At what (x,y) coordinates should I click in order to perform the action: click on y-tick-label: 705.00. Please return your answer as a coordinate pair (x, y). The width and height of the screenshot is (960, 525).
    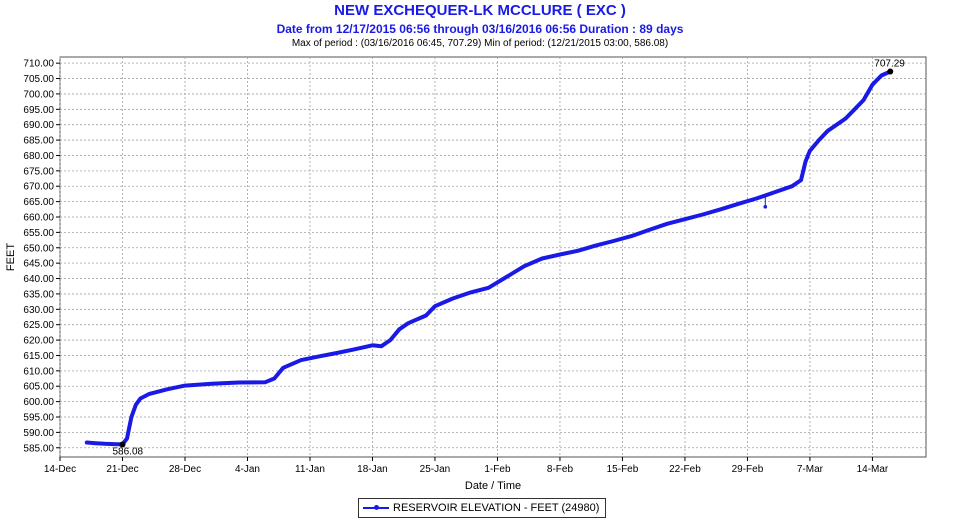
    Looking at the image, I should click on (38, 79).